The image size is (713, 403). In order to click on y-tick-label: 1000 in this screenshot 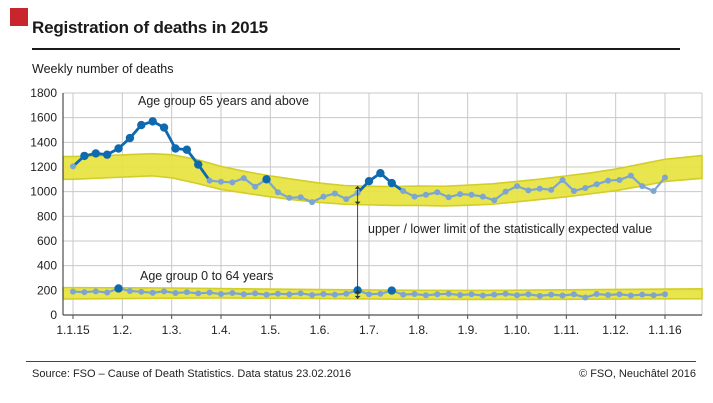, I will do `click(43, 192)`.